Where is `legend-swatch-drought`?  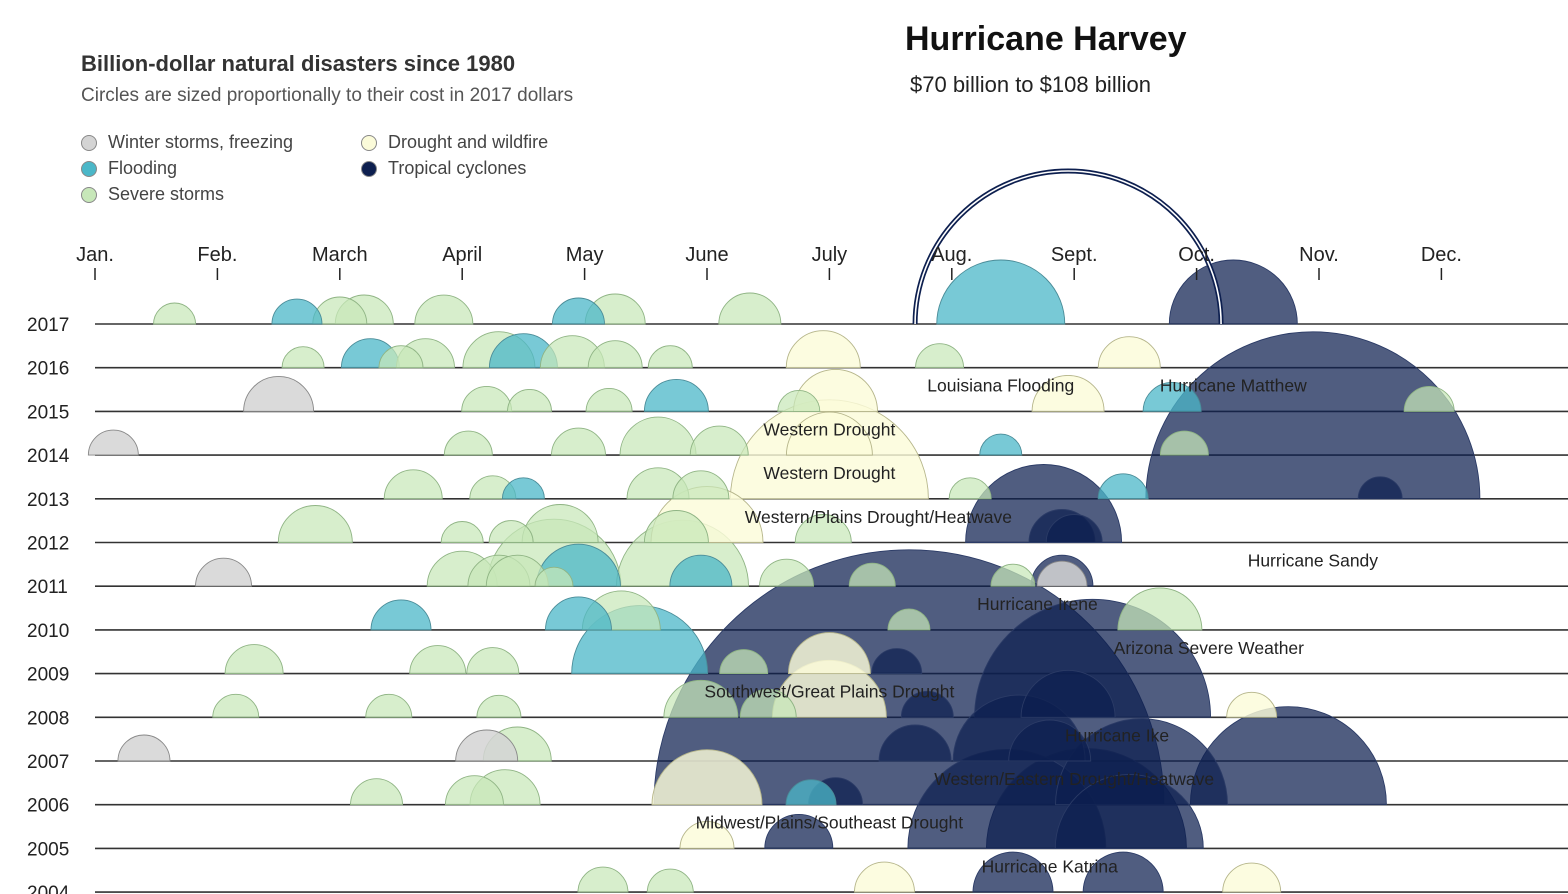 legend-swatch-drought is located at coordinates (369, 142).